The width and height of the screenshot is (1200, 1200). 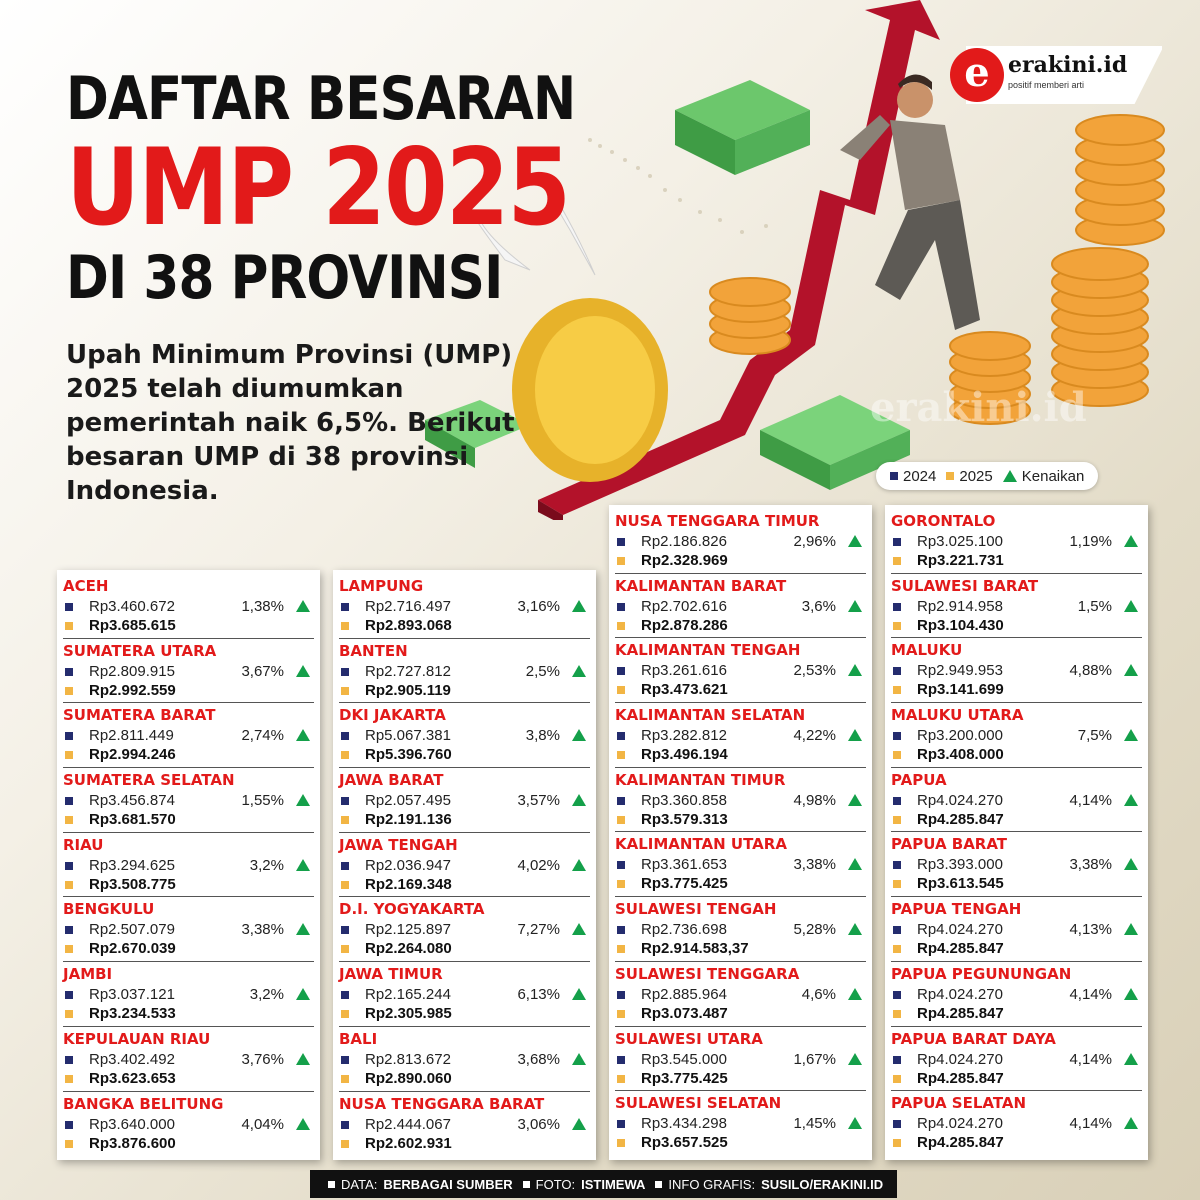 I want to click on increase-percent: 1,67%, so click(x=814, y=1059).